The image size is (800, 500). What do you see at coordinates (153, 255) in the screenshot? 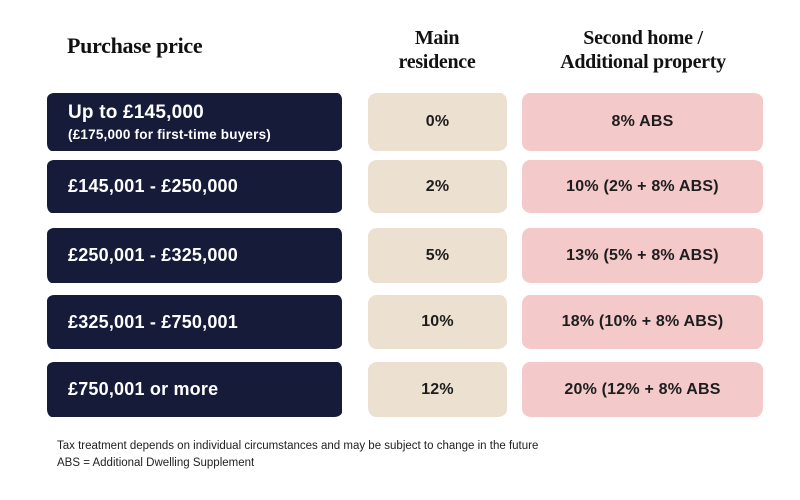
I see `price-range-label: £250,001 - £325,000` at bounding box center [153, 255].